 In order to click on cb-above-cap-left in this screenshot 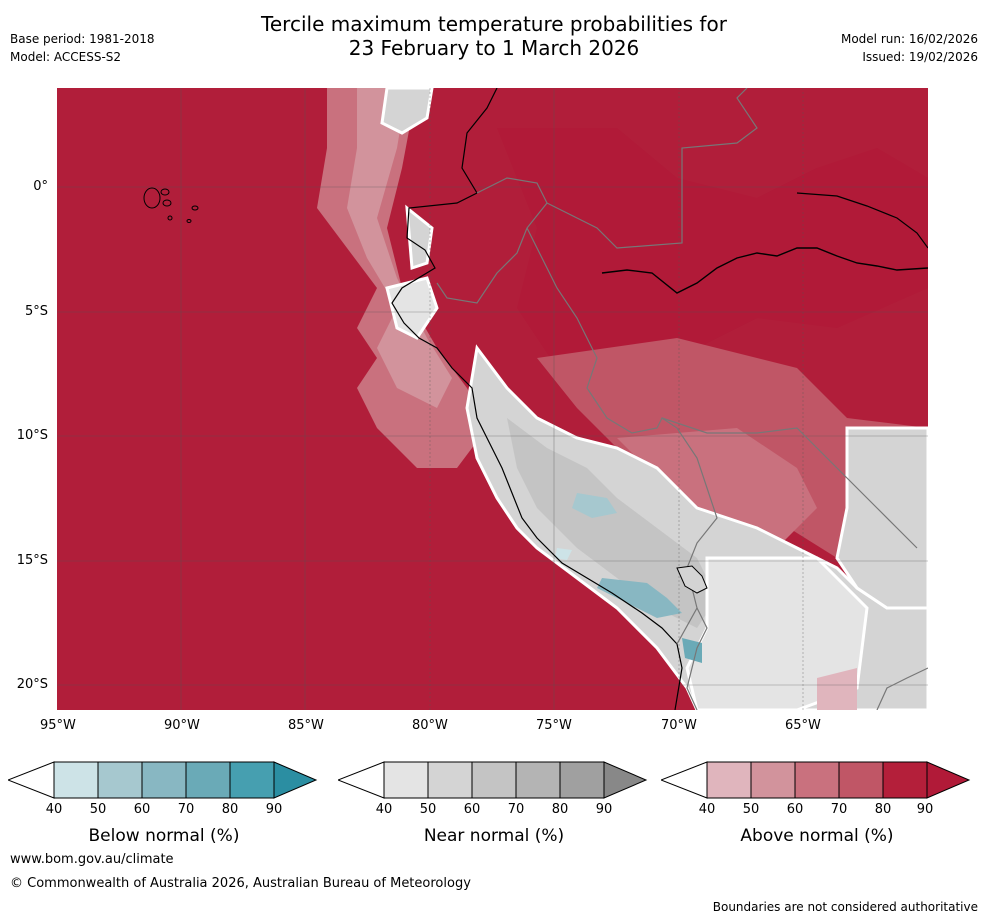, I will do `click(684, 780)`.